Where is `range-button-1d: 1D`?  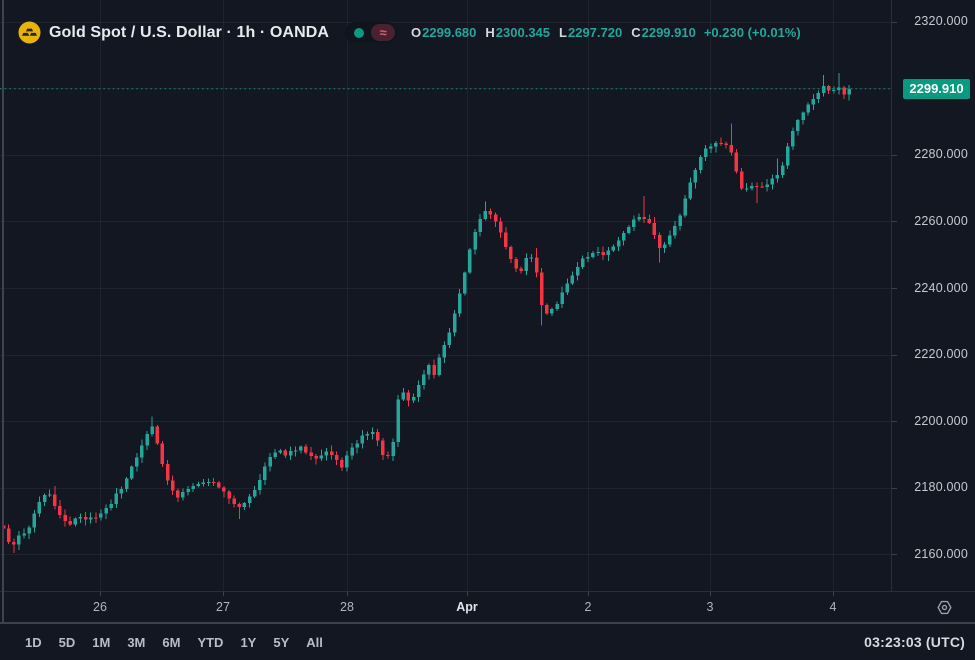 range-button-1d: 1D is located at coordinates (33, 642).